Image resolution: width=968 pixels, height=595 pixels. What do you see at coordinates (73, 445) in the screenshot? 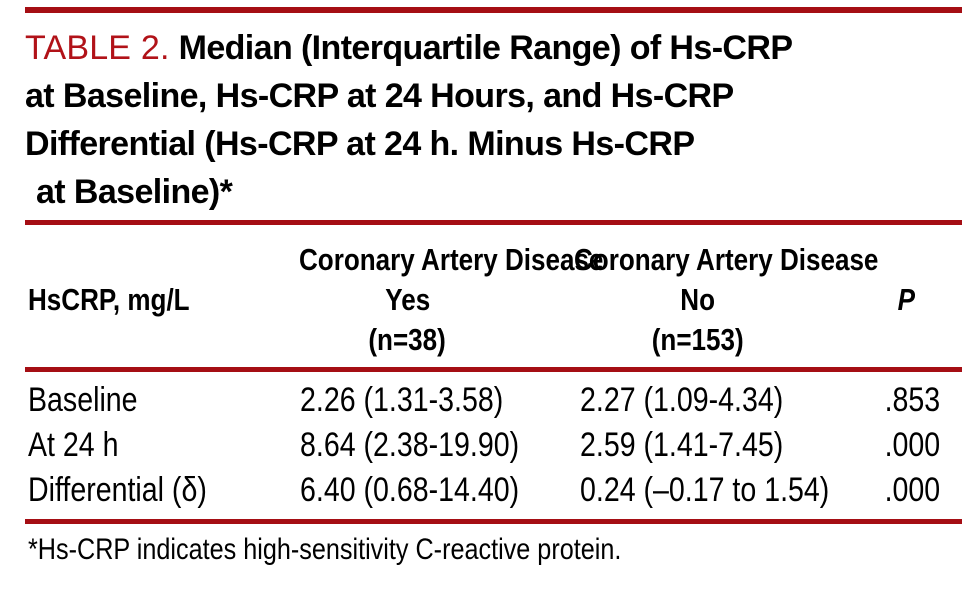
I see `row-label: At 24 h` at bounding box center [73, 445].